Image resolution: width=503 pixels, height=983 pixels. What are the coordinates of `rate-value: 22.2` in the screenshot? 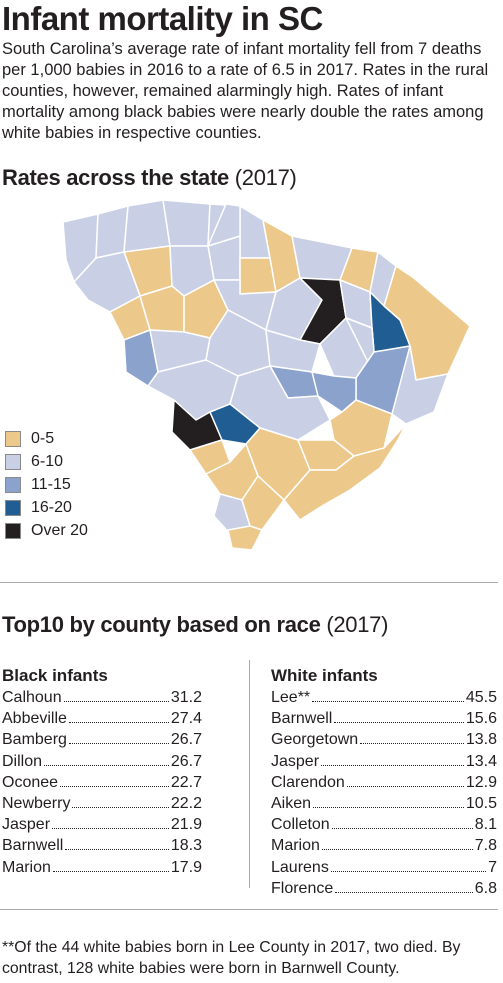 It's located at (186, 804).